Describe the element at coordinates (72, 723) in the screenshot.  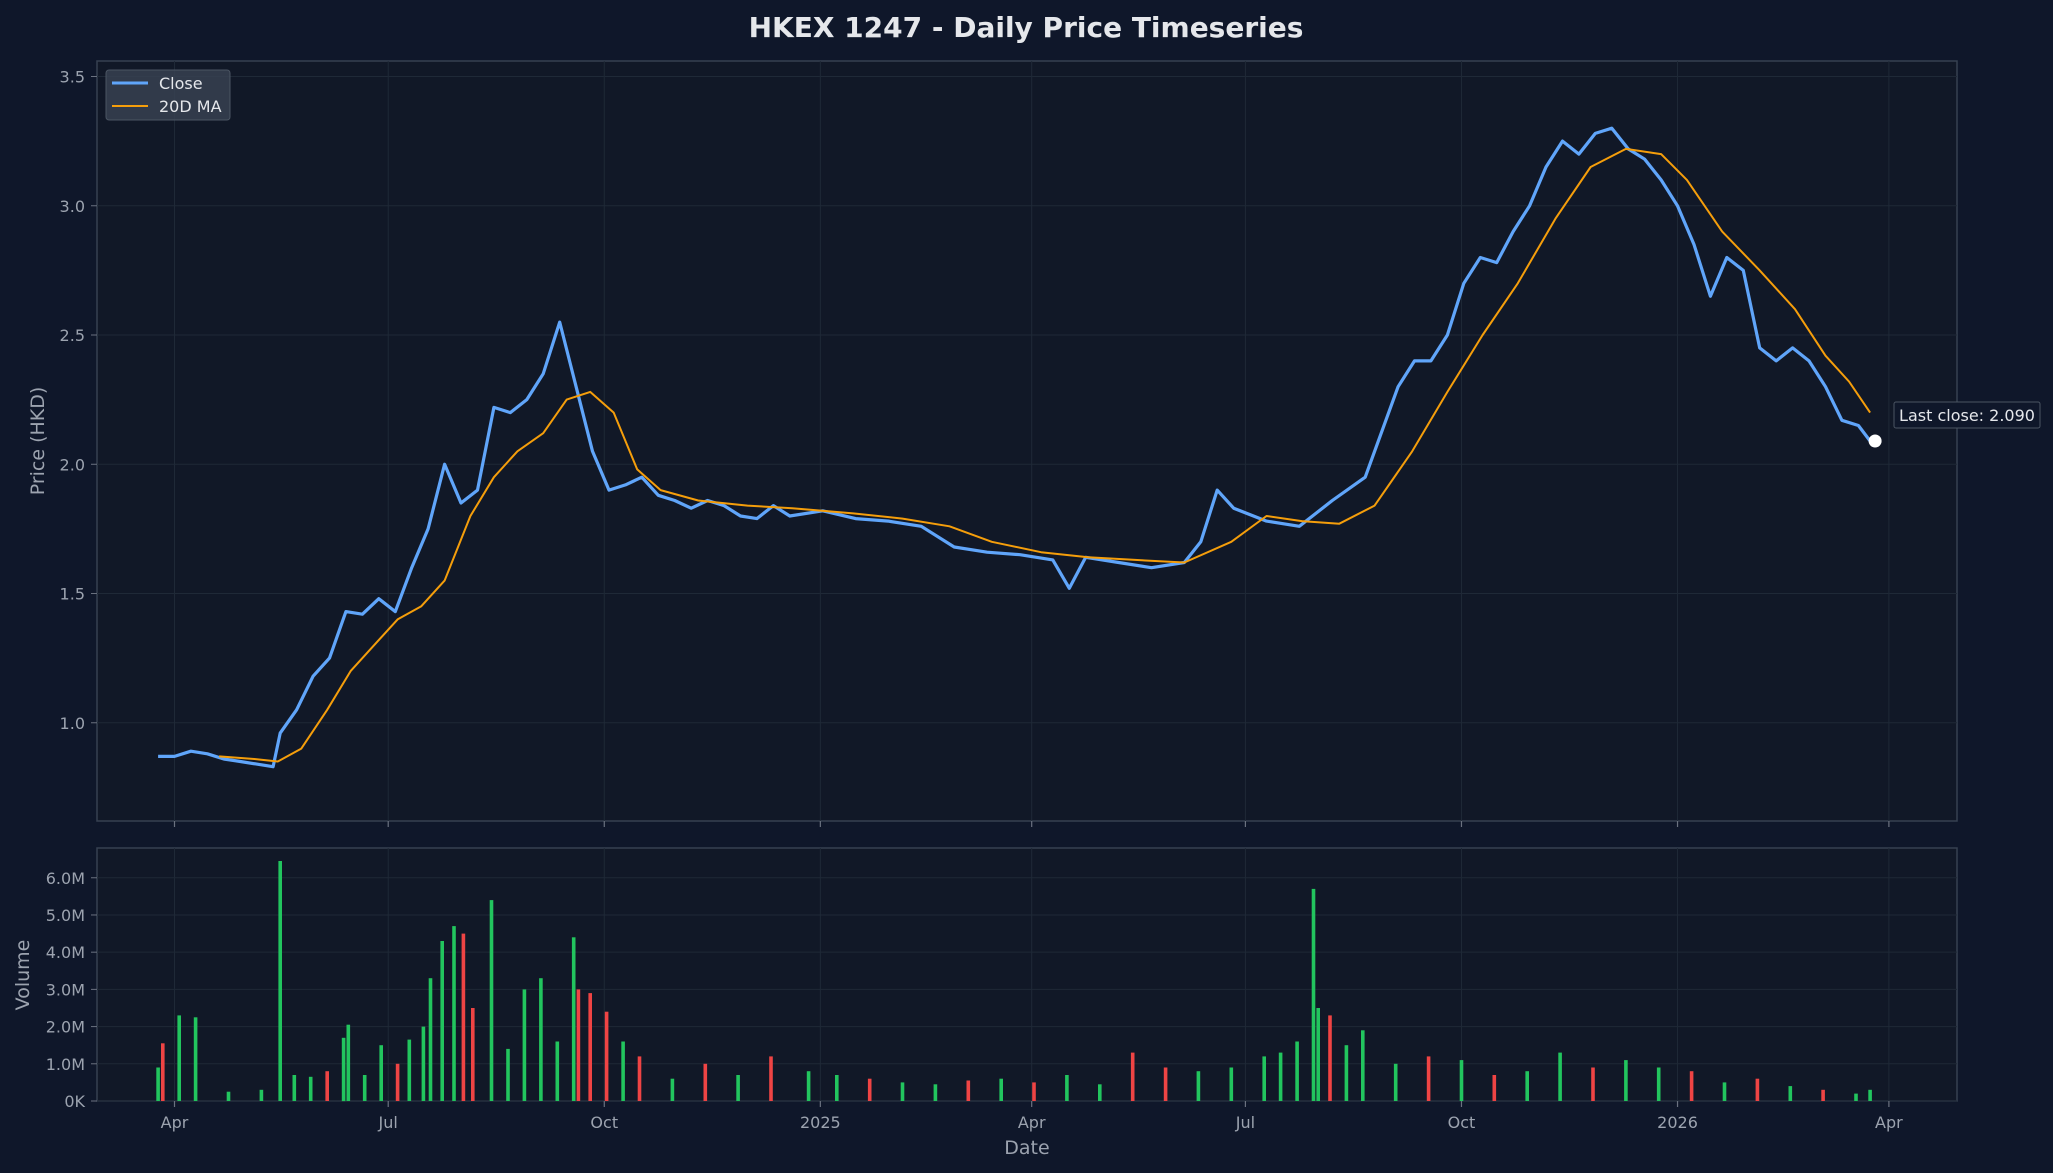
I see `price-y-tick-label: 1.0` at that location.